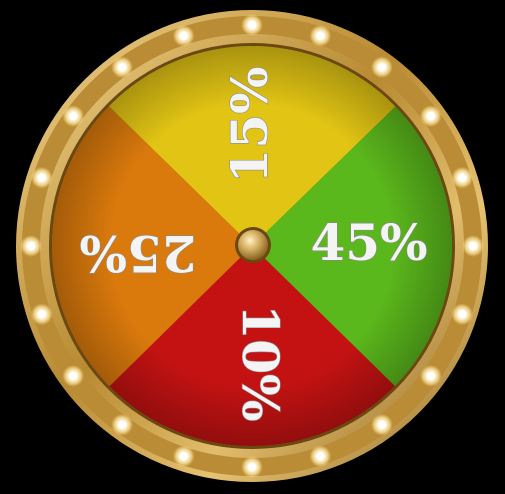  Describe the element at coordinates (253, 245) in the screenshot. I see `hub-icon` at that location.